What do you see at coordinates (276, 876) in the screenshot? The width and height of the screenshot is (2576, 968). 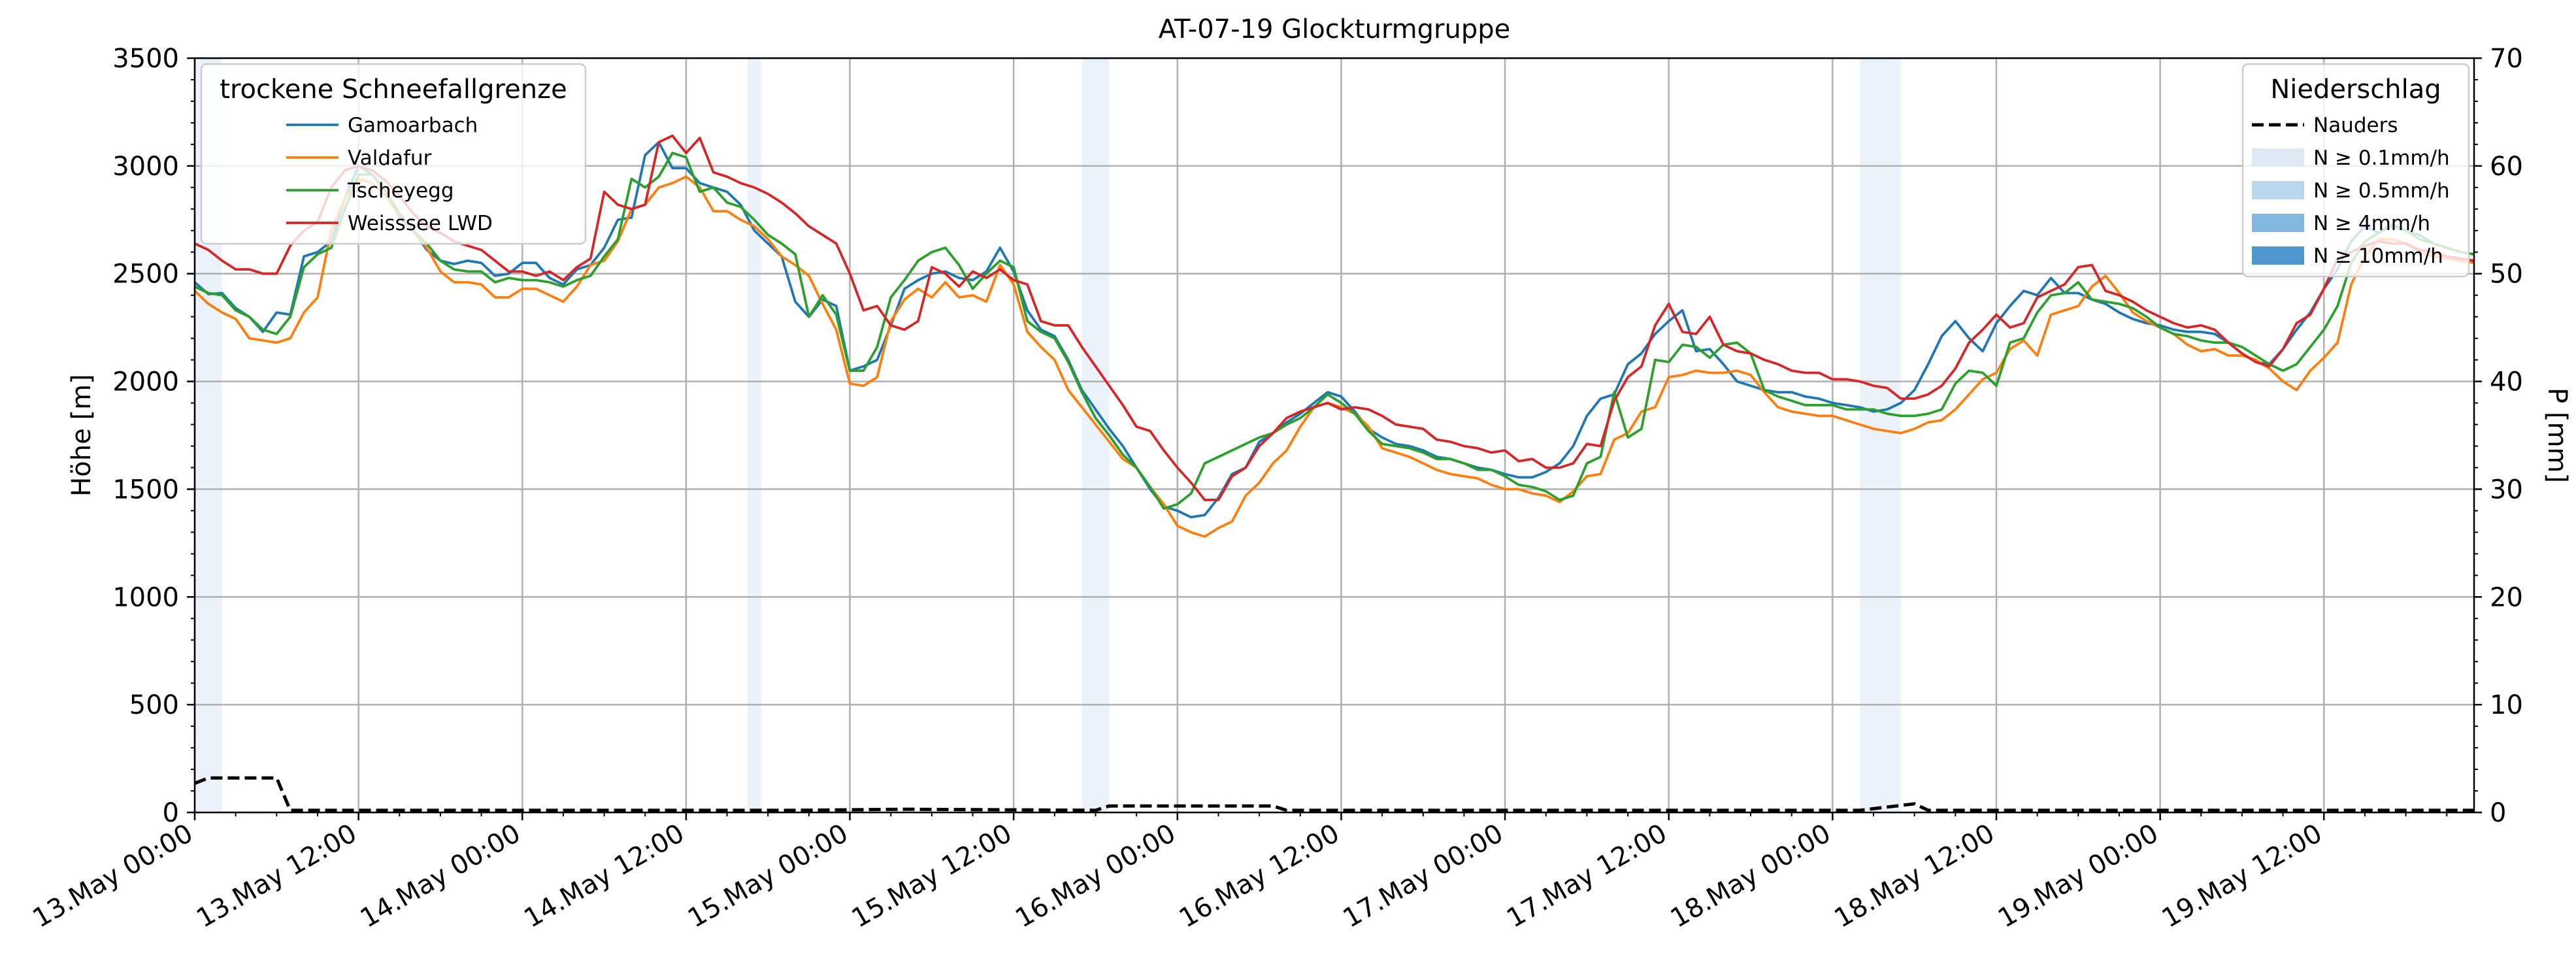 I see `x-tick-label: 13.May 12:00` at bounding box center [276, 876].